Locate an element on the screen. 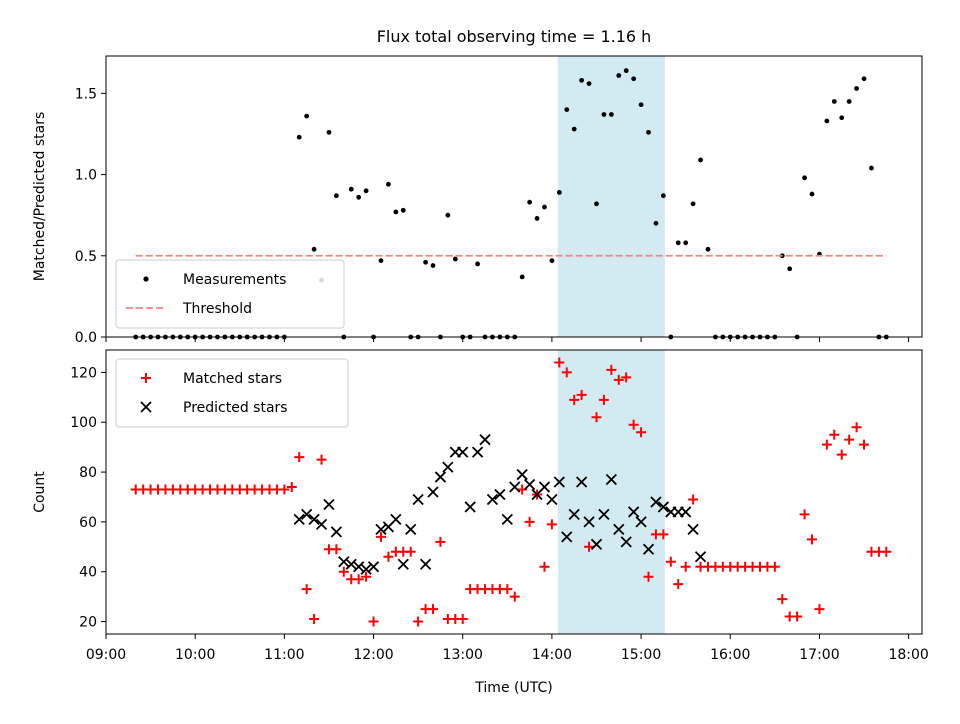  bottom-legend: Matched stars Predicted stars is located at coordinates (232, 393).